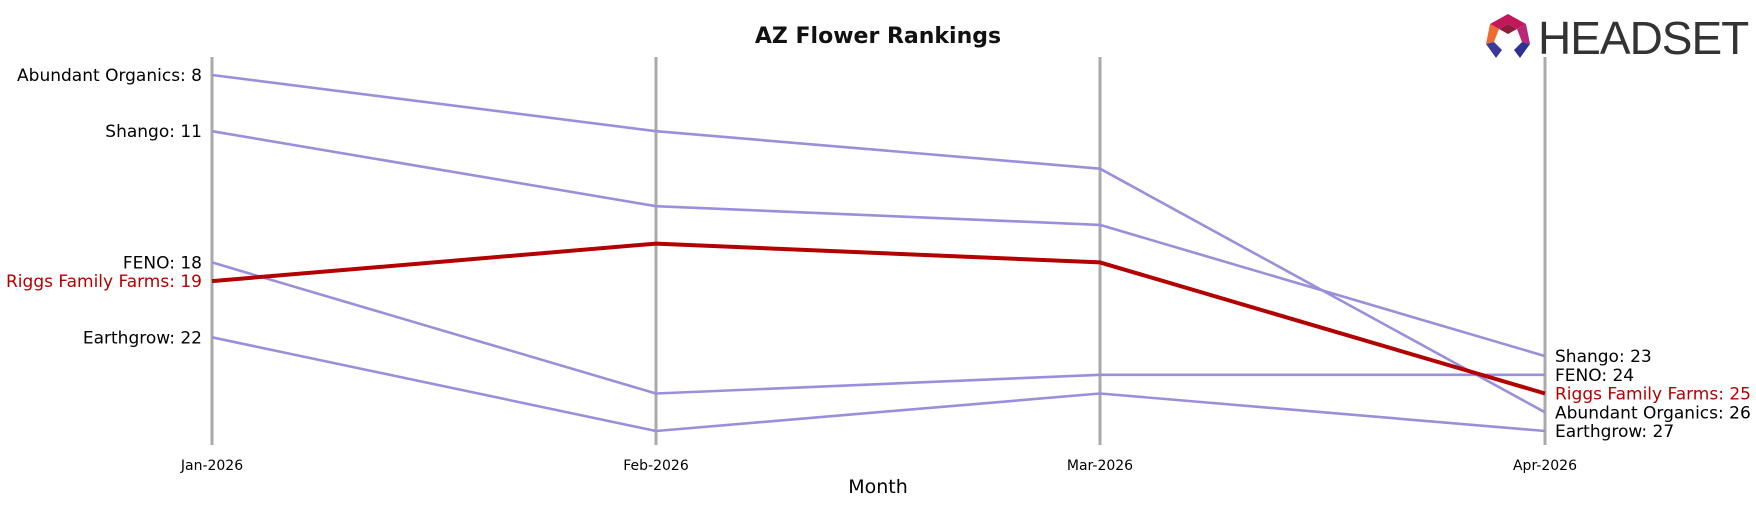 The width and height of the screenshot is (1756, 507). Describe the element at coordinates (1603, 357) in the screenshot. I see `end-label-shango: Shango: 23` at that location.